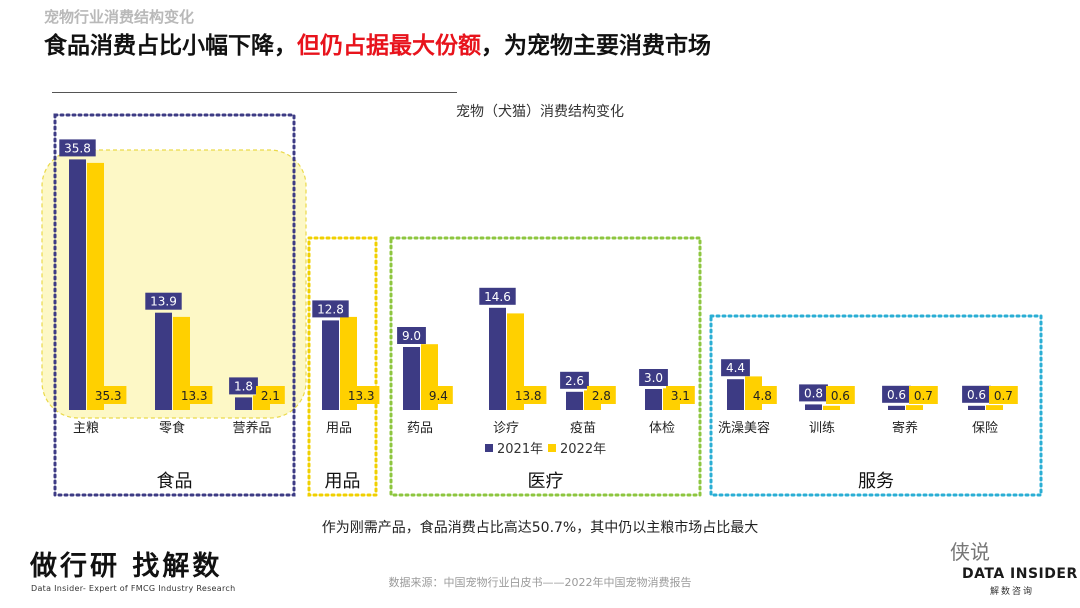 The image size is (1080, 608). What do you see at coordinates (339, 428) in the screenshot?
I see `category-label: 用品` at bounding box center [339, 428].